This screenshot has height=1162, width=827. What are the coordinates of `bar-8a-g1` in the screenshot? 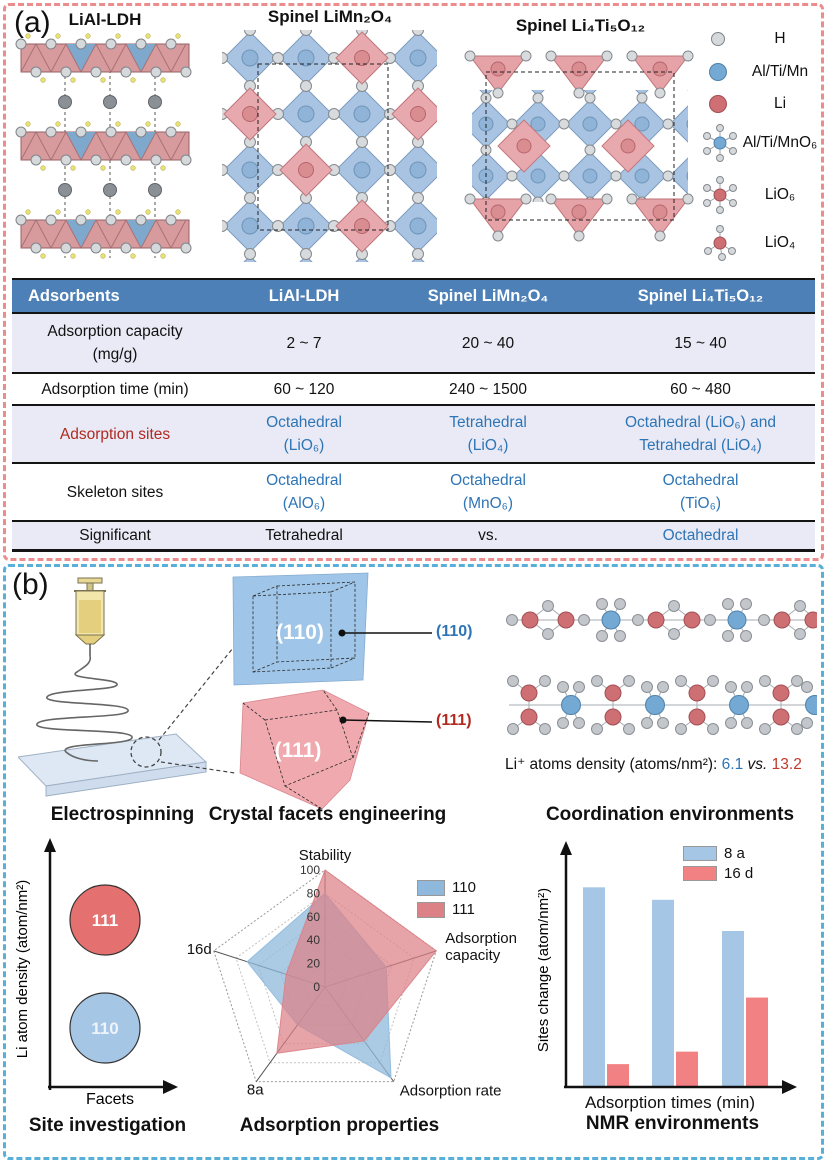 It's located at (594, 987).